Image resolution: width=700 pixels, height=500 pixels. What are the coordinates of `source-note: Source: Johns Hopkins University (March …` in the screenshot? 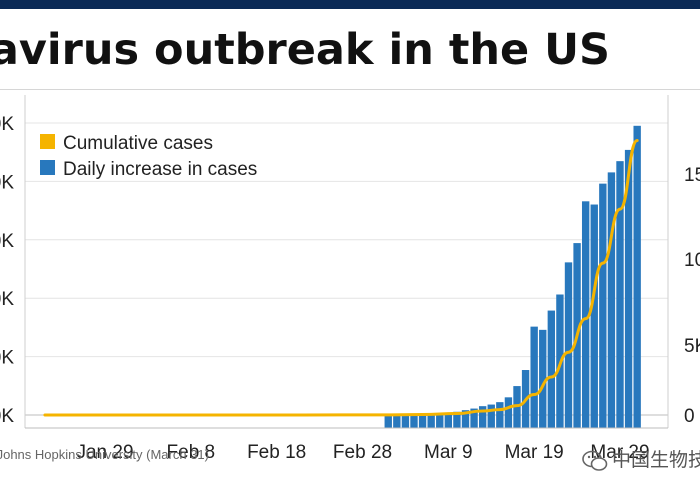 It's located at (104, 454).